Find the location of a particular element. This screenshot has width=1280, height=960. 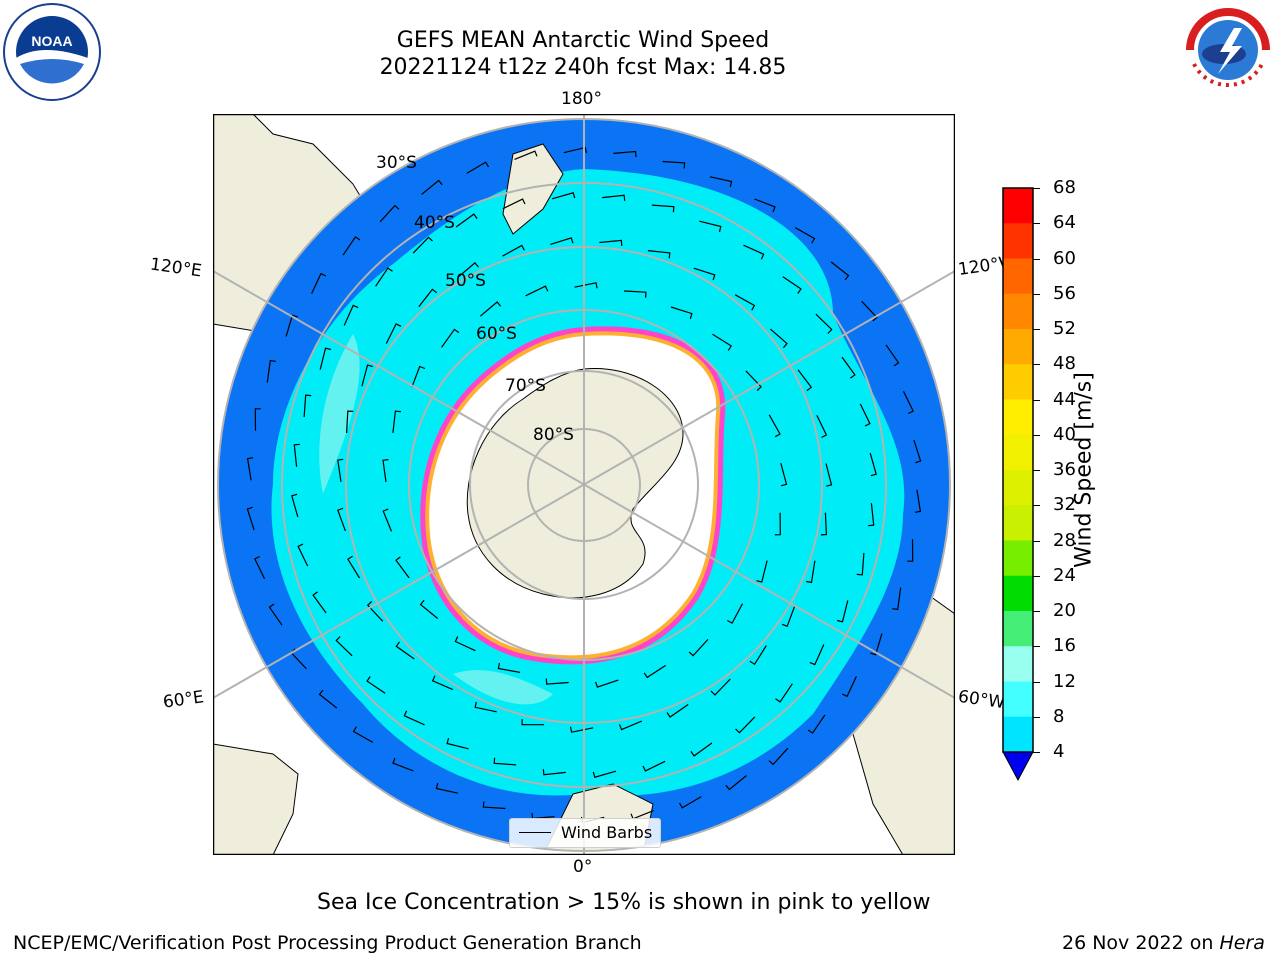

colorbar-tick-label: 20 is located at coordinates (1064, 610).